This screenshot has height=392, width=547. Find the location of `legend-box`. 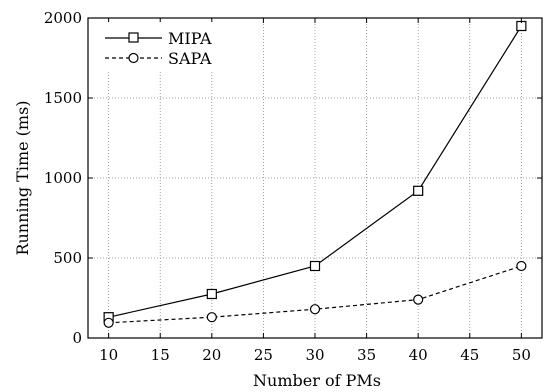

legend-box is located at coordinates (163, 47).